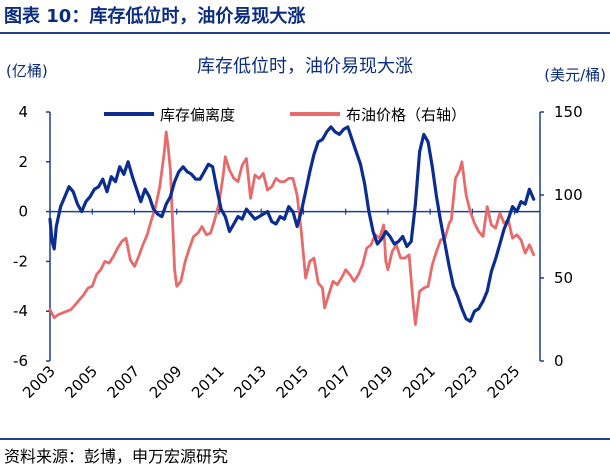 This screenshot has width=610, height=471. What do you see at coordinates (27, 71) in the screenshot?
I see `left-axis-unit: (亿桶)` at bounding box center [27, 71].